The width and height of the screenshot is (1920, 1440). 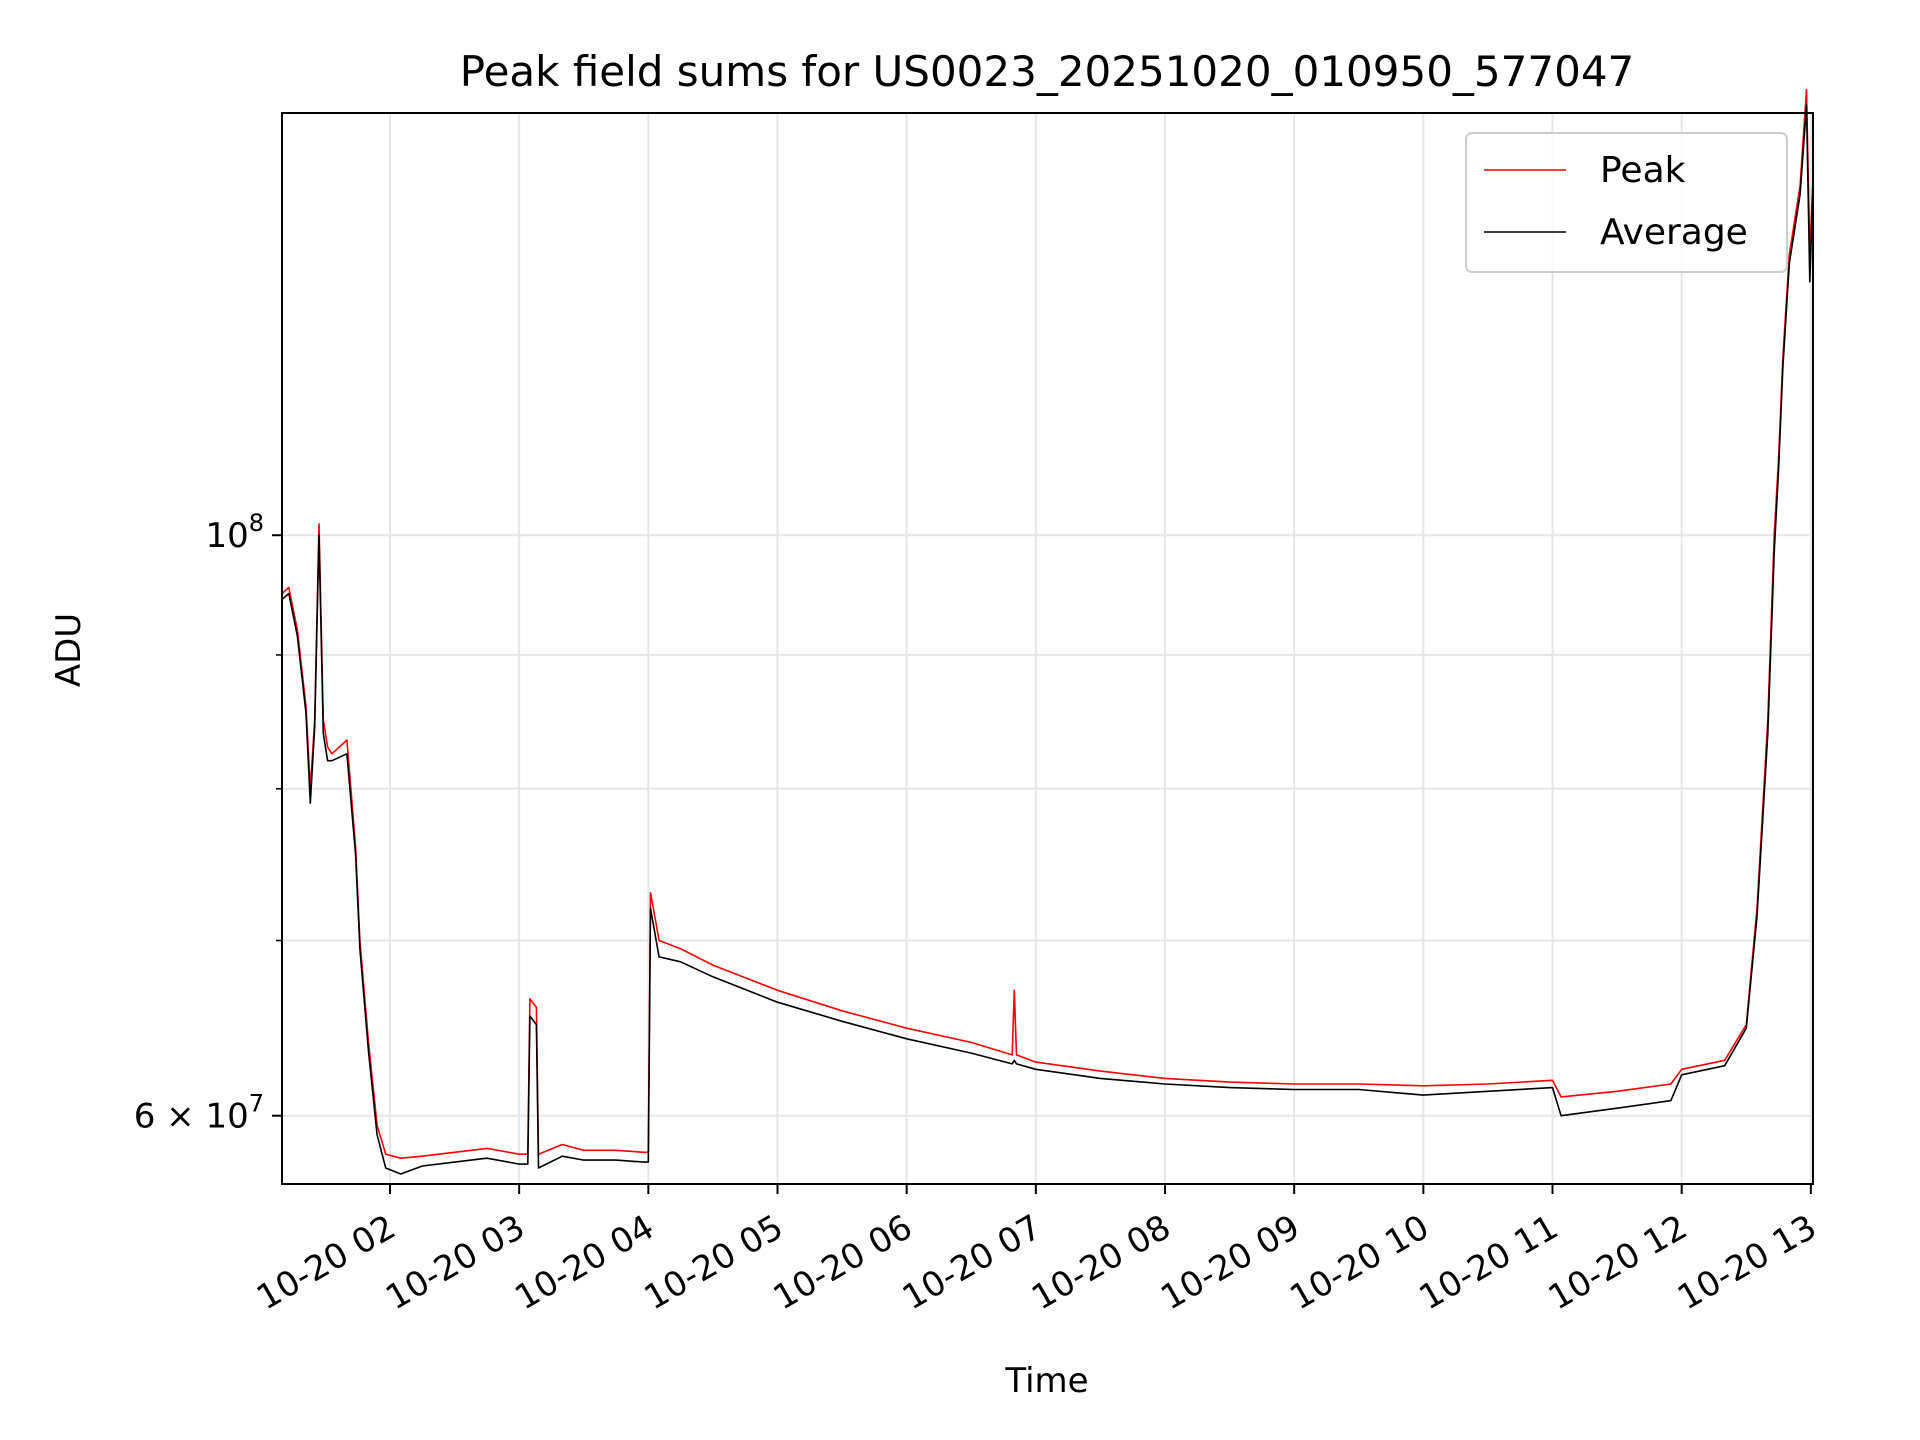 What do you see at coordinates (199, 1113) in the screenshot?
I see `y-tick-label: 6 × 107` at bounding box center [199, 1113].